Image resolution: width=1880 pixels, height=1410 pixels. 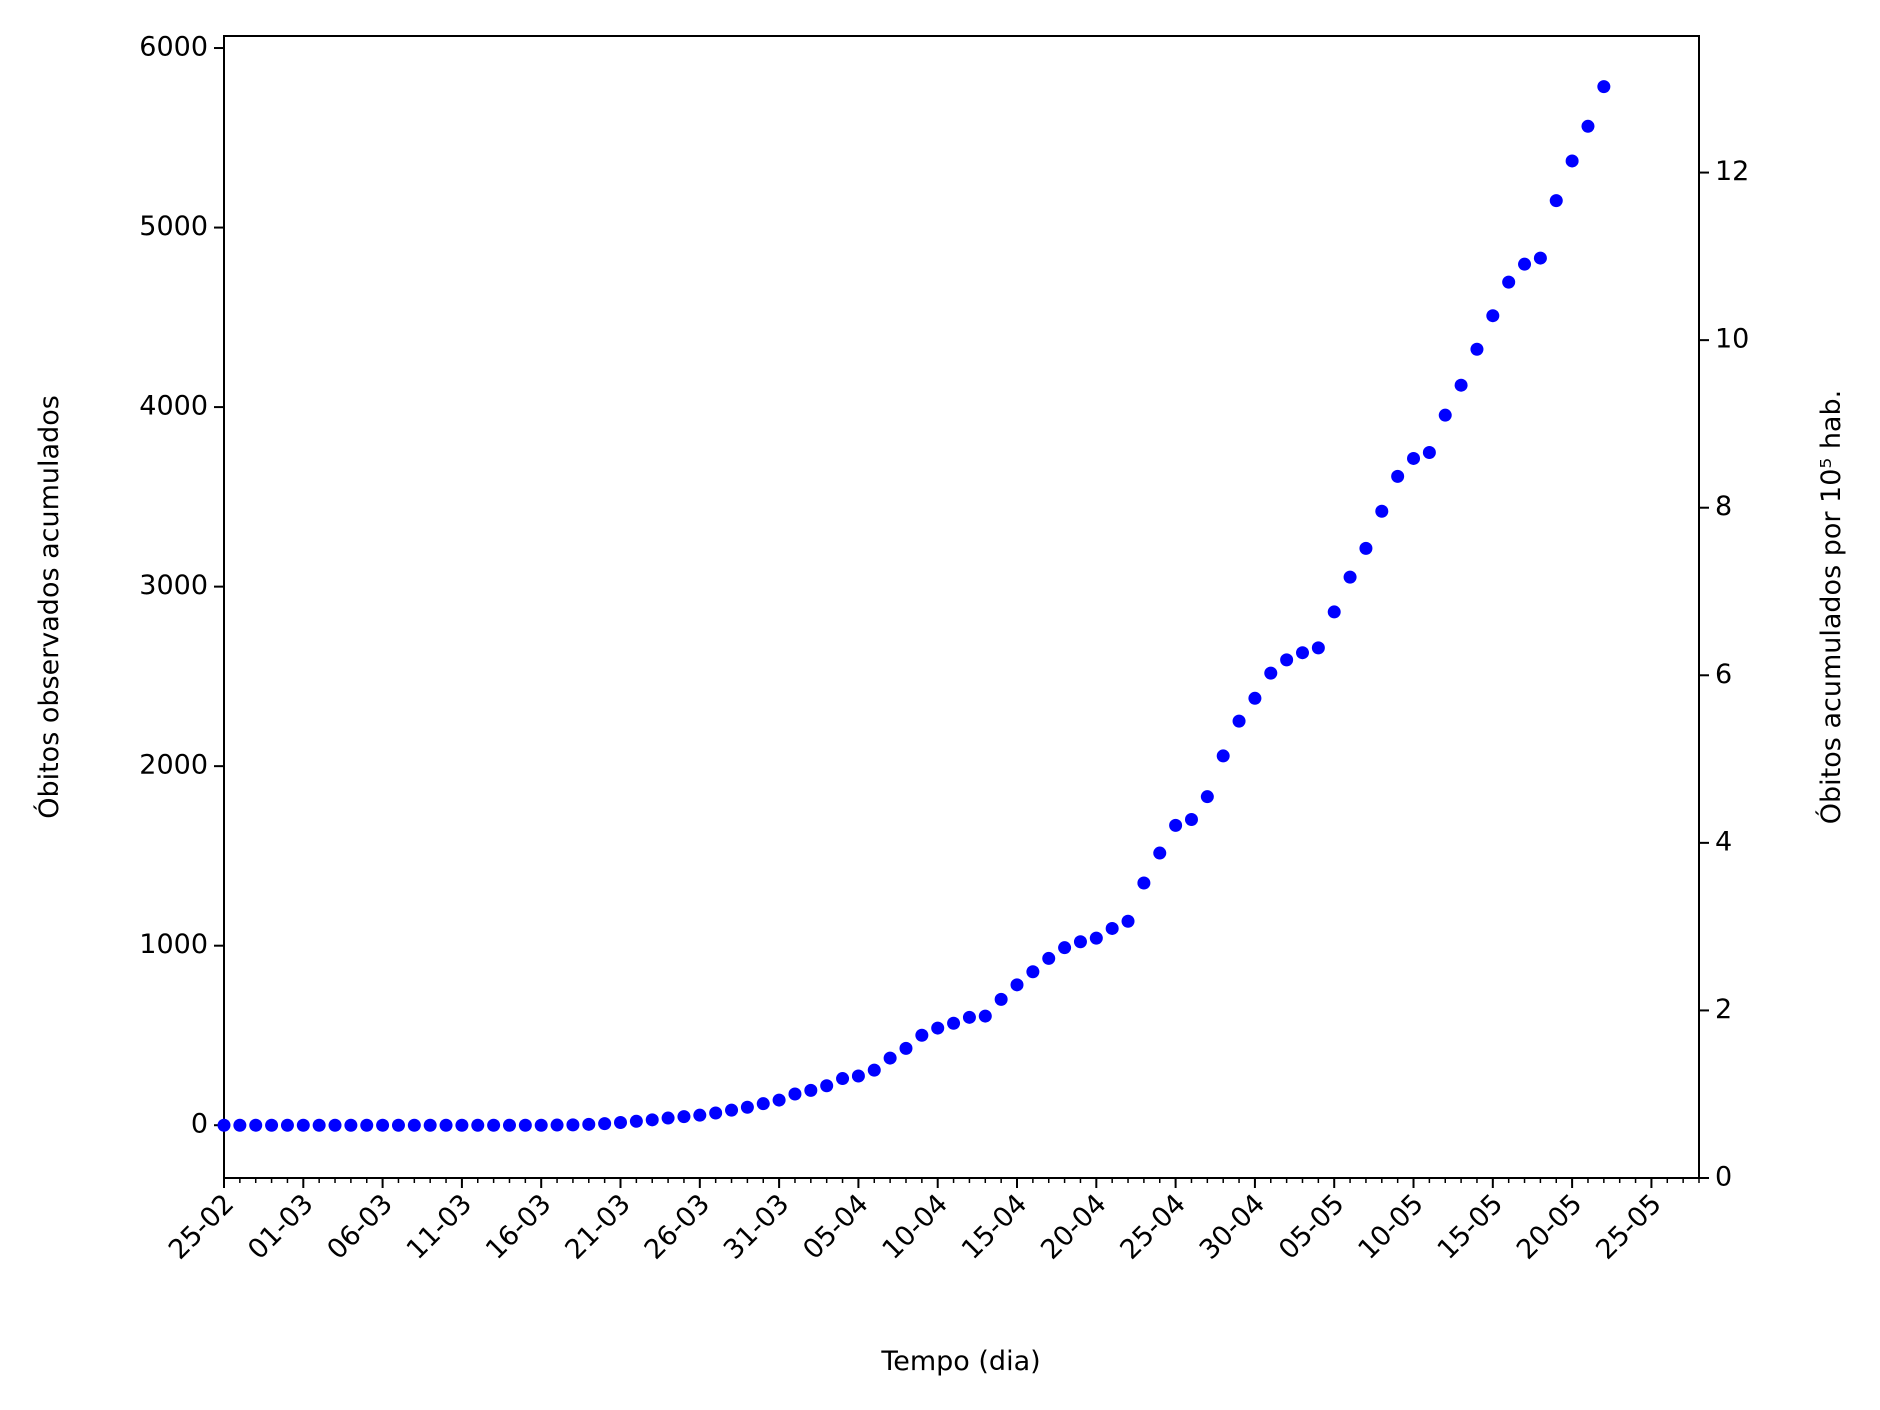 I want to click on x-tick-label: 05-04, so click(x=835, y=1226).